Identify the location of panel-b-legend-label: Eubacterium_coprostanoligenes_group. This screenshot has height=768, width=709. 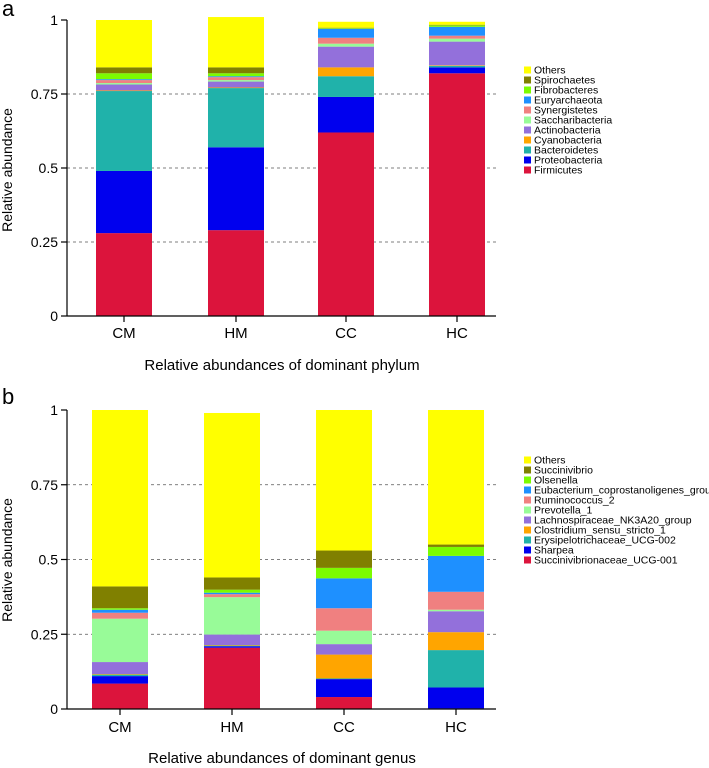
(621, 491).